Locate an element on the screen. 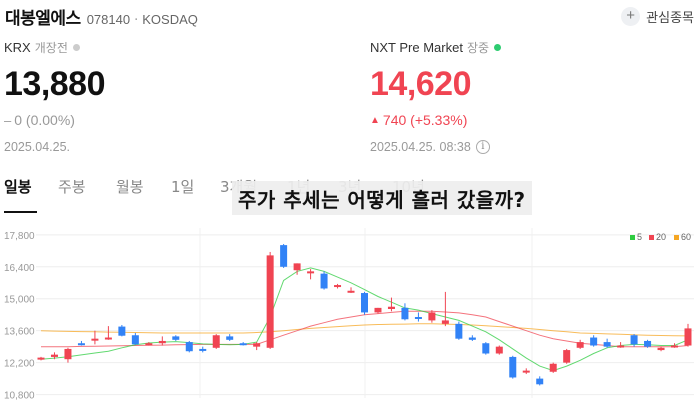 The height and width of the screenshot is (400, 700). y-tick-label: 13,600 is located at coordinates (19, 332).